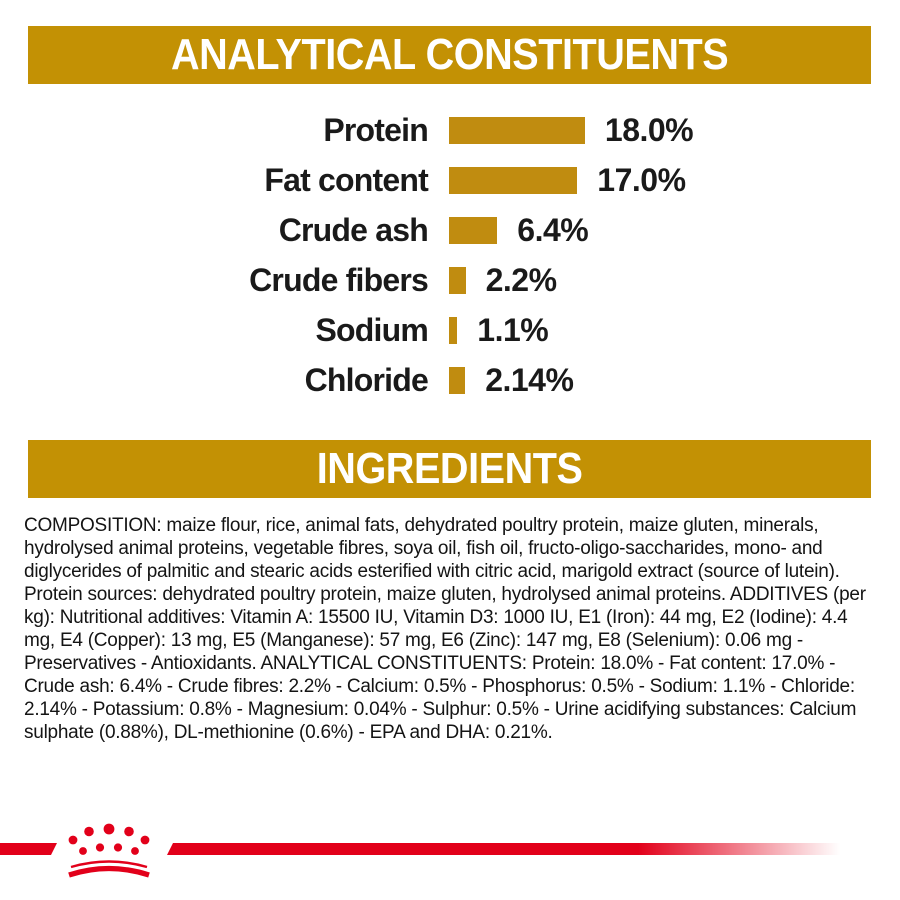 The width and height of the screenshot is (900, 900). Describe the element at coordinates (353, 229) in the screenshot. I see `chart-category-label: Crude ash` at that location.